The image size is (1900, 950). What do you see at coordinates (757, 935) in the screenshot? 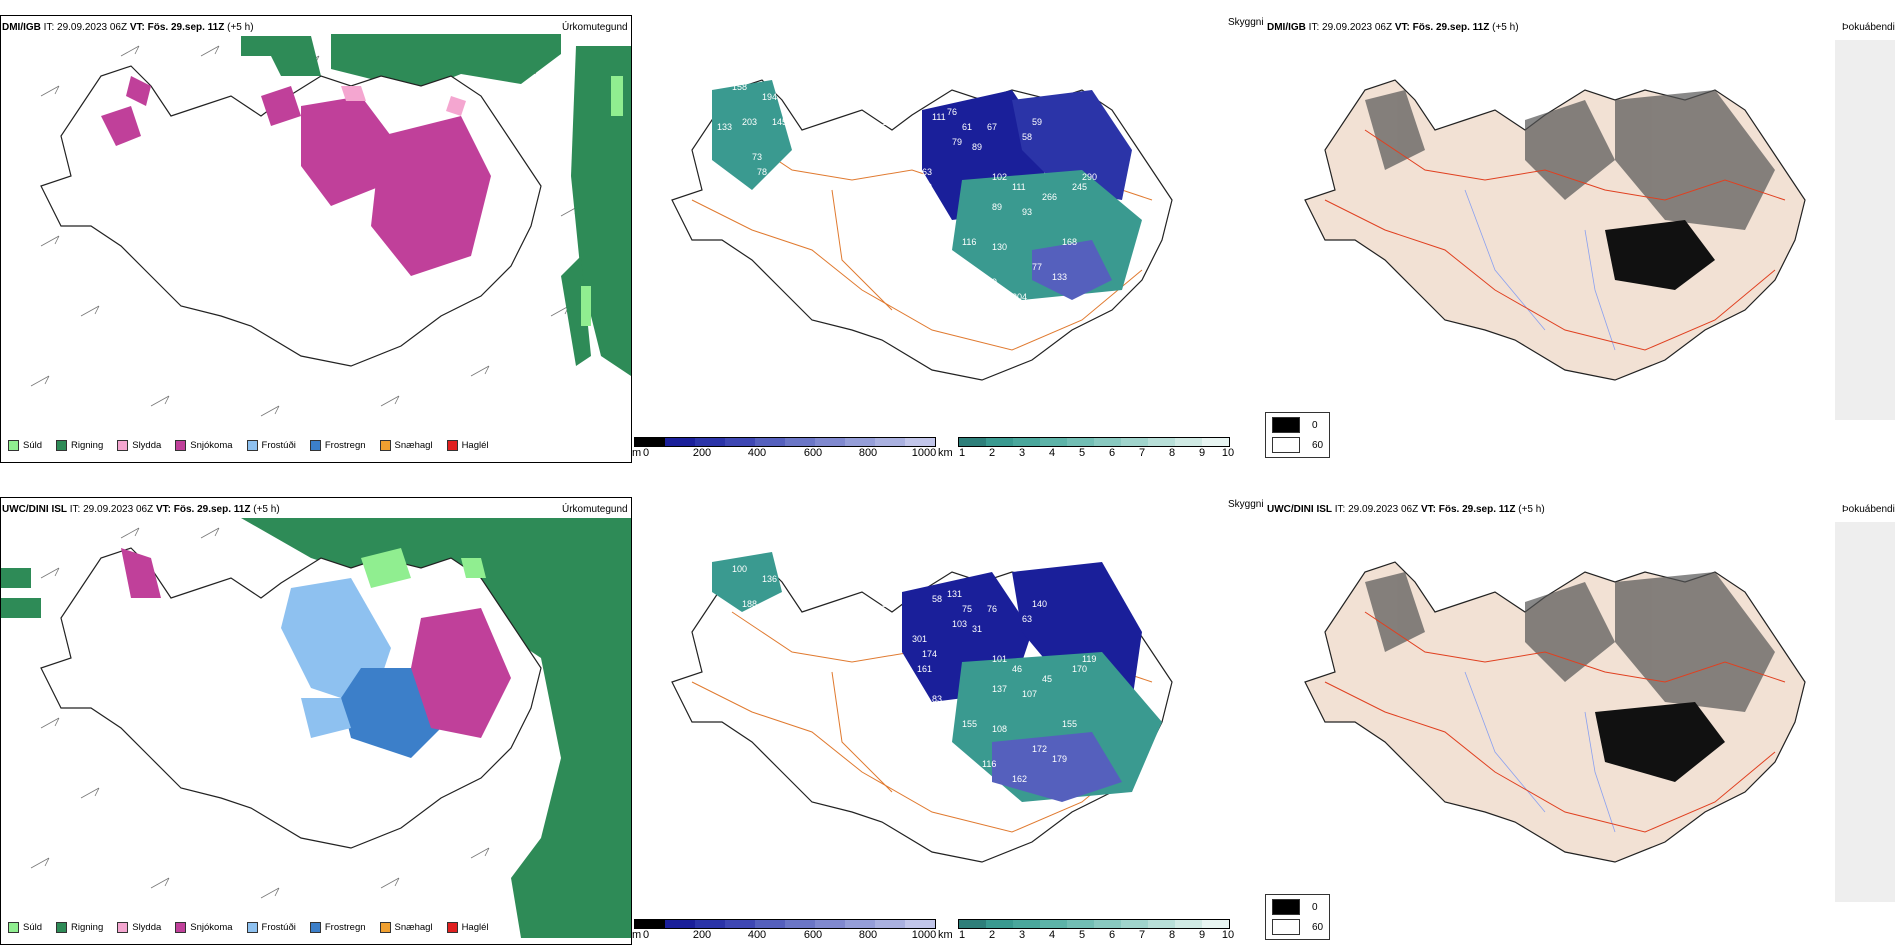
I see `tick-label: 400` at bounding box center [757, 935].